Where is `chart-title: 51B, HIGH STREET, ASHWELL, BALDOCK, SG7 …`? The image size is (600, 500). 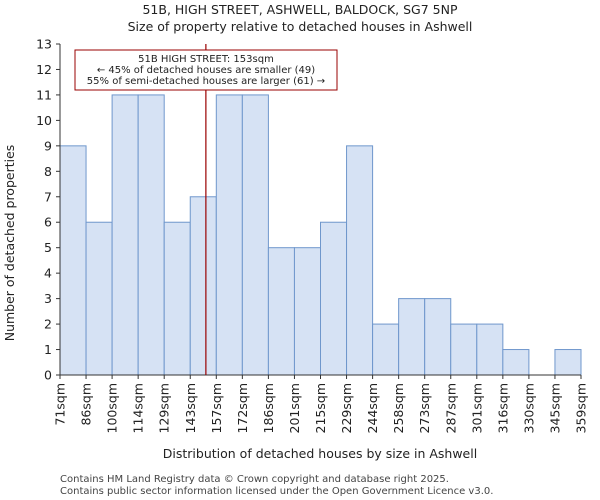 chart-title: 51B, HIGH STREET, ASHWELL, BALDOCK, SG7 … is located at coordinates (300, 9).